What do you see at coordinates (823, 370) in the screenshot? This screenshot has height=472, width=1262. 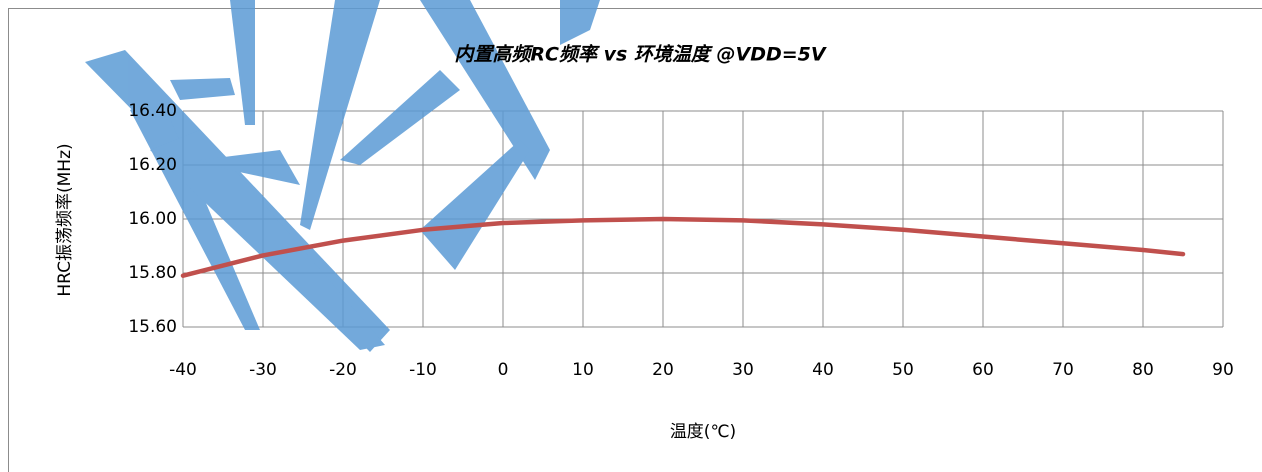 I see `x-tick-label: 40` at bounding box center [823, 370].